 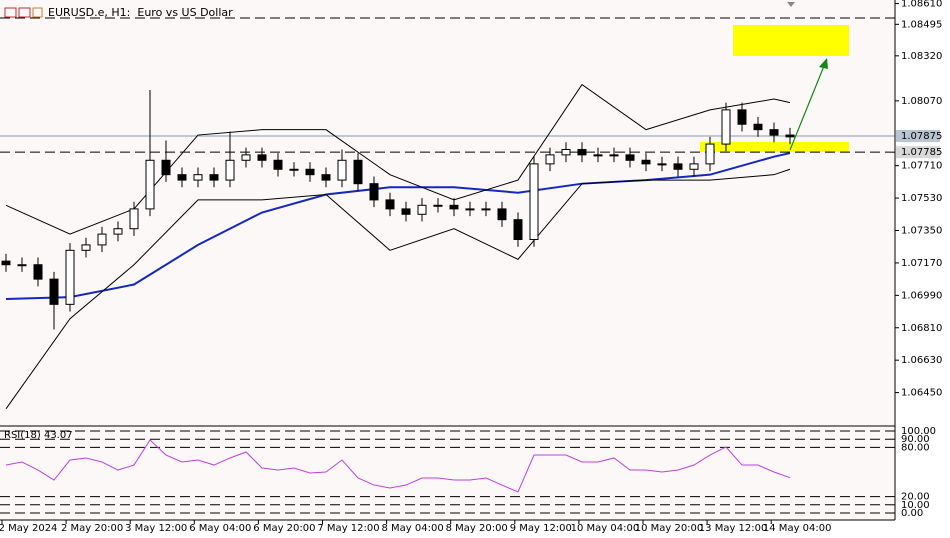 I want to click on x-tick-label: 2 May 20:00, so click(x=92, y=528).